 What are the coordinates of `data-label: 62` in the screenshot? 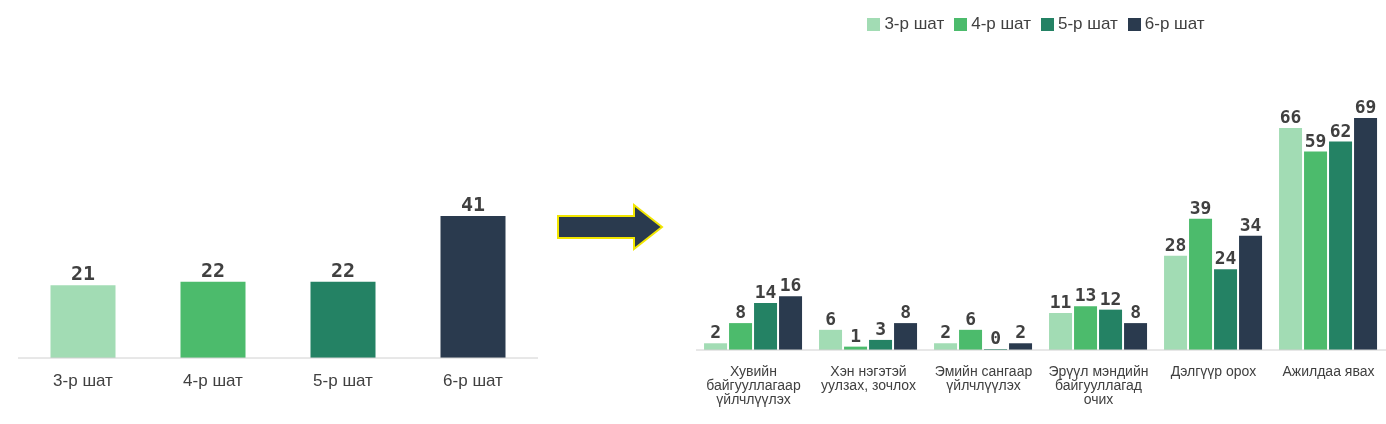 It's located at (1340, 130).